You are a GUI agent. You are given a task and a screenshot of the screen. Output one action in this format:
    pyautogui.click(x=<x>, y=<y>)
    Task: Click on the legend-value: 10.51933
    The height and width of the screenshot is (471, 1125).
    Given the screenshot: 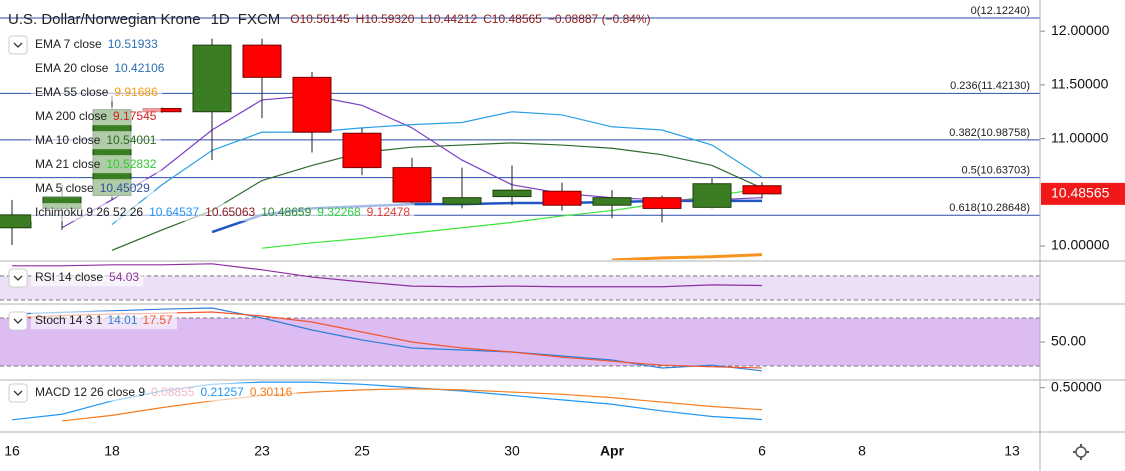 What is the action you would take?
    pyautogui.click(x=133, y=44)
    